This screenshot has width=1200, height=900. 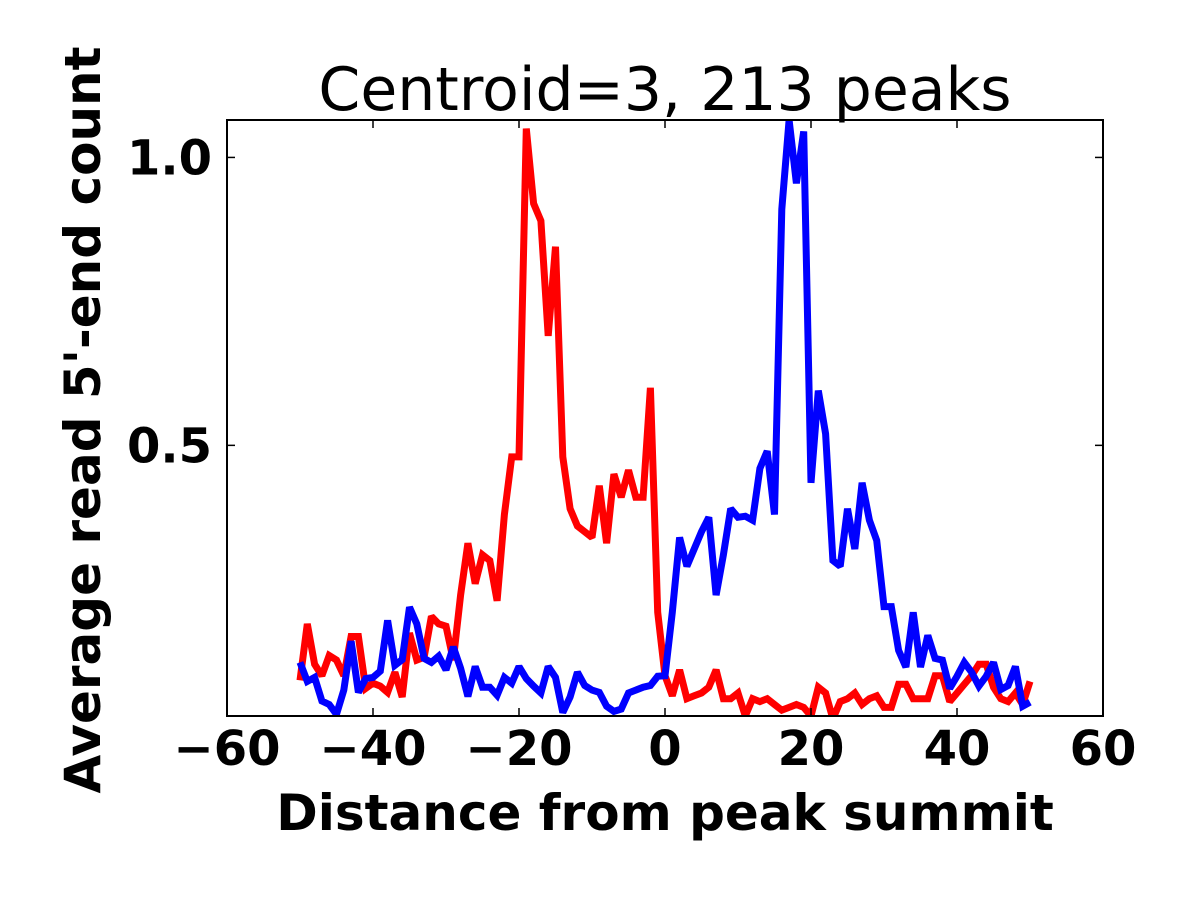 What do you see at coordinates (664, 90) in the screenshot?
I see `chart-title: Centroid=3, 213 peaks` at bounding box center [664, 90].